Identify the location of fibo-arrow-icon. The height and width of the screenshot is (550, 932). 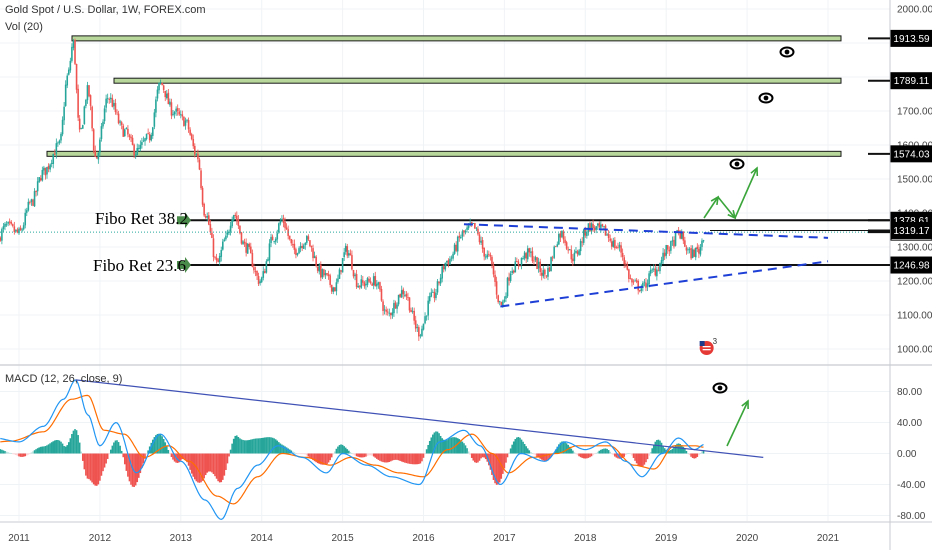
(184, 265).